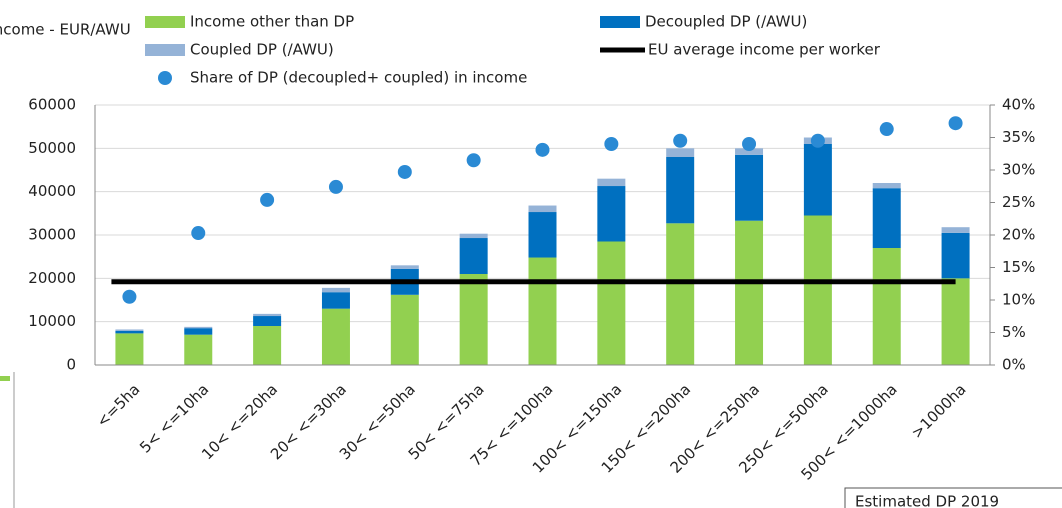 This screenshot has height=508, width=1062. What do you see at coordinates (927, 500) in the screenshot?
I see `annotation: Estimated DP 2019` at bounding box center [927, 500].